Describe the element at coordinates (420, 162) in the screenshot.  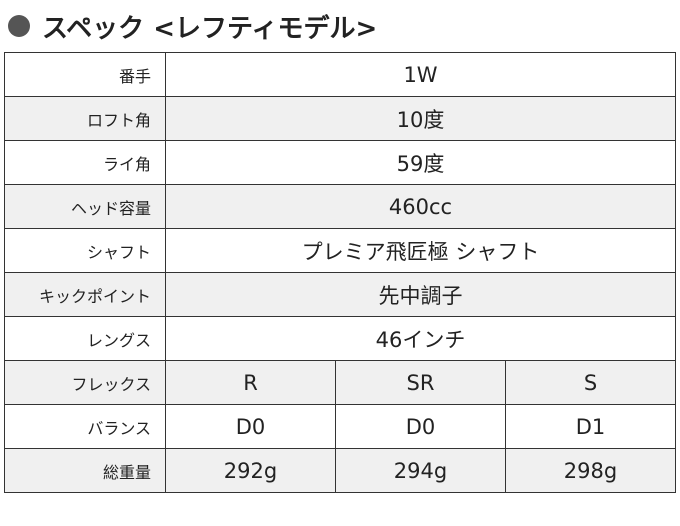
I see `spec-value: 59度` at that location.